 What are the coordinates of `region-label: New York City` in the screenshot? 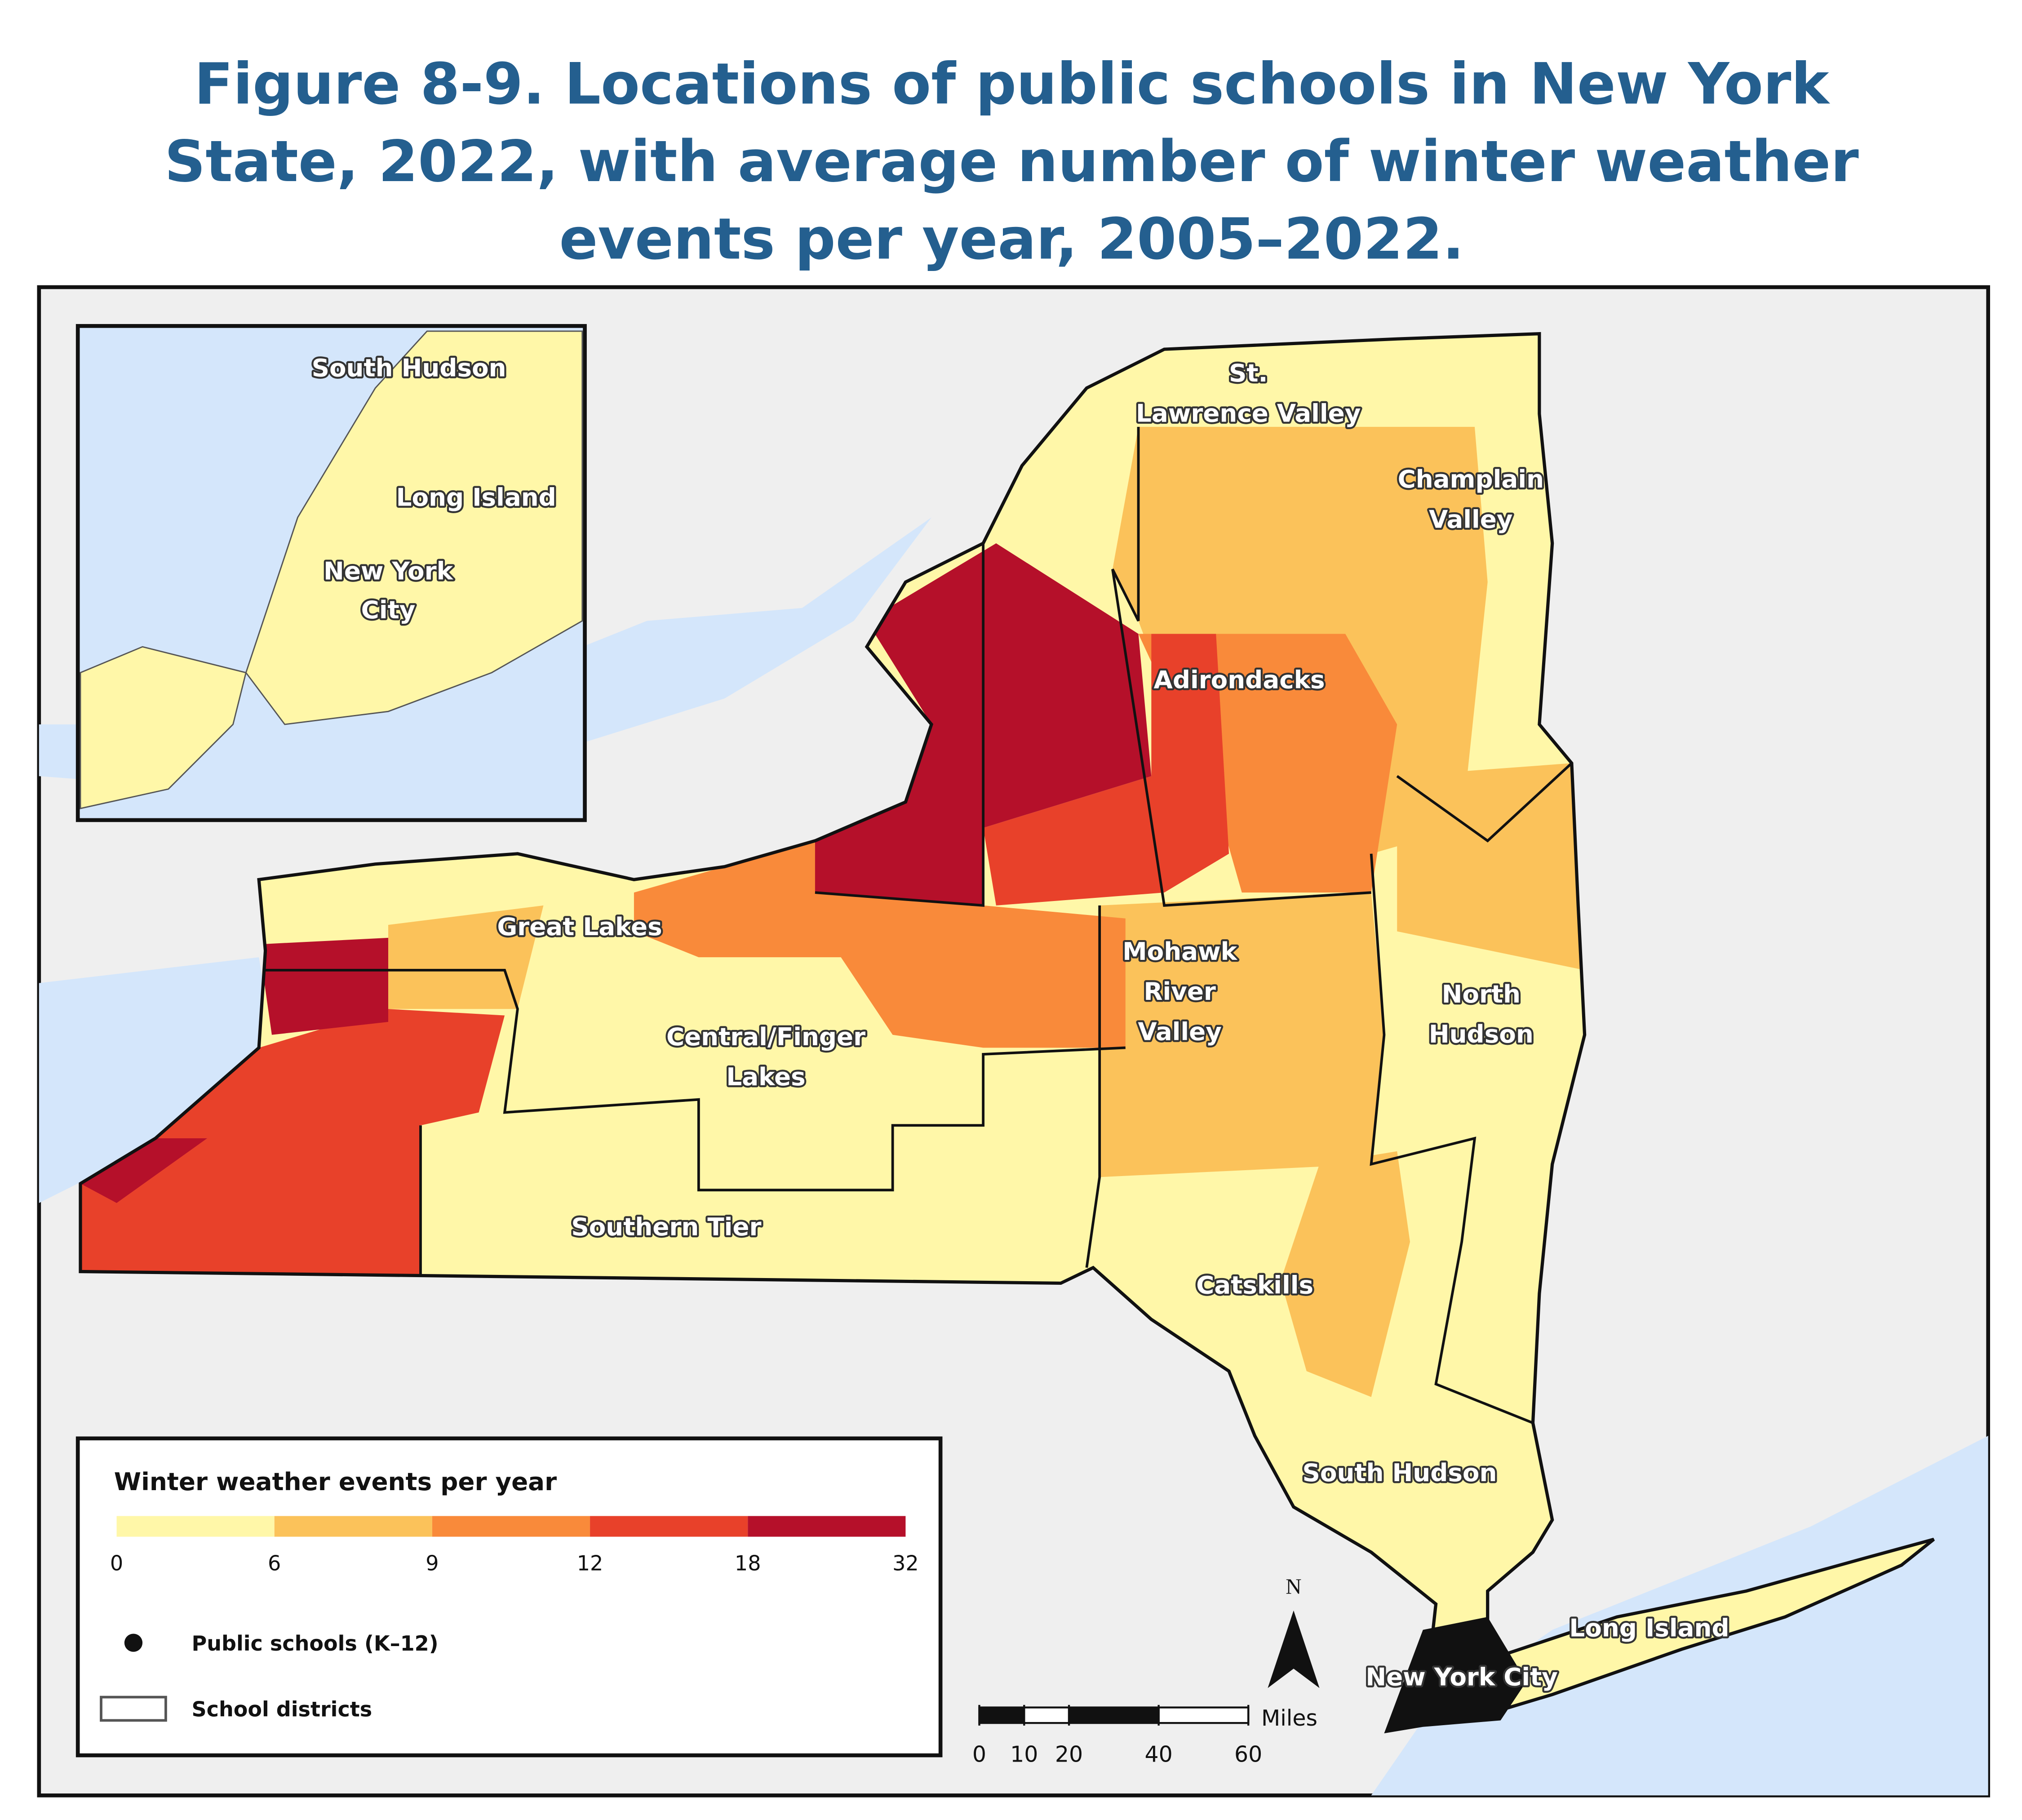 It's located at (1462, 1677).